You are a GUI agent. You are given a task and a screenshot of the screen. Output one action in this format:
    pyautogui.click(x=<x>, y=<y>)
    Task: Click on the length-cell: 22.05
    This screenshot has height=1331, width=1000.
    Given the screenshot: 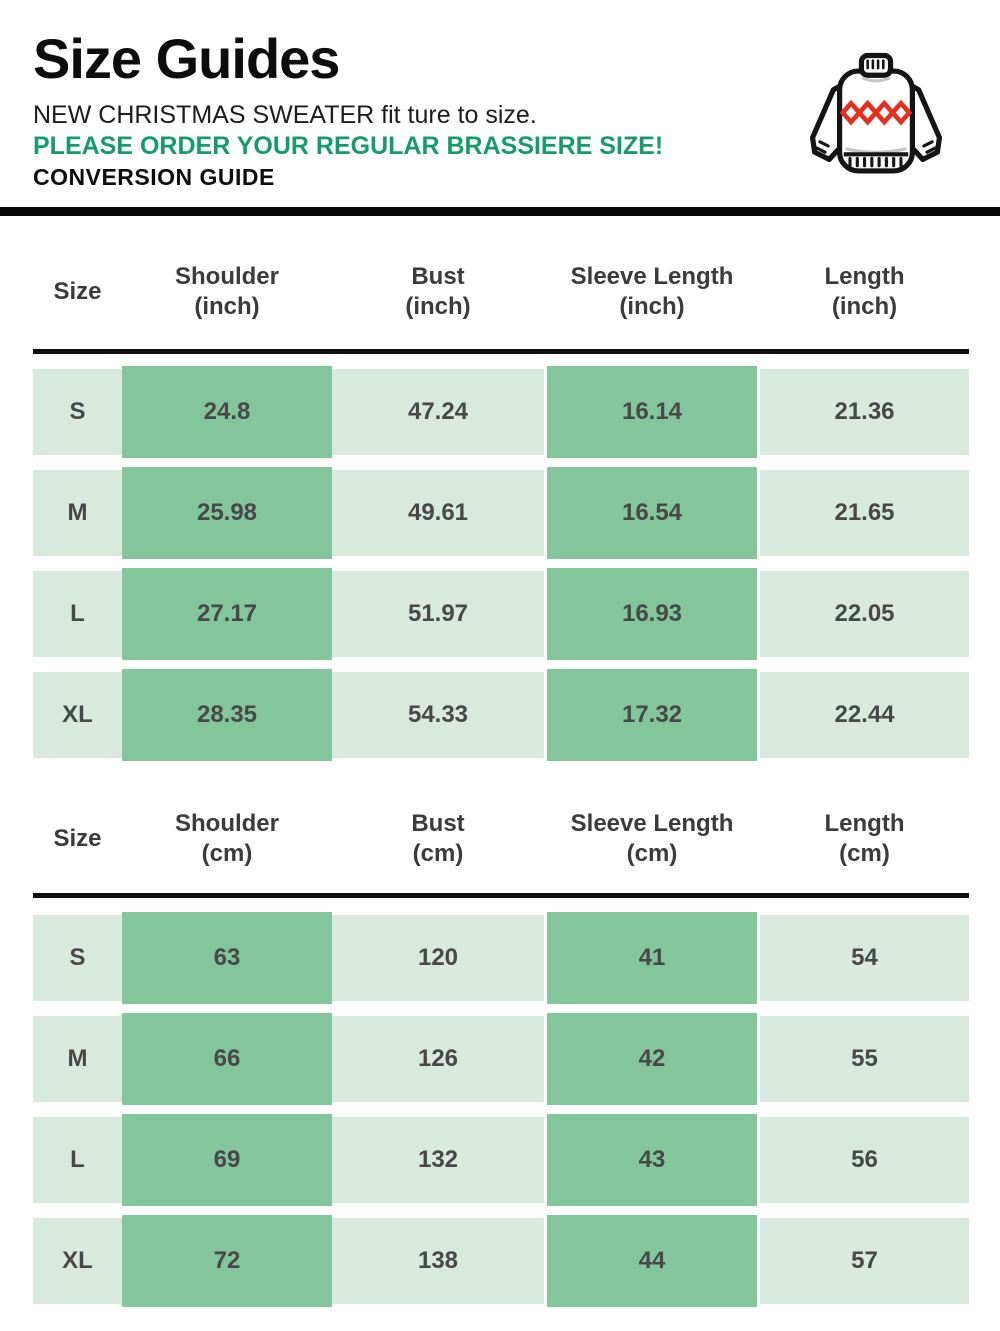 What is the action you would take?
    pyautogui.click(x=864, y=614)
    